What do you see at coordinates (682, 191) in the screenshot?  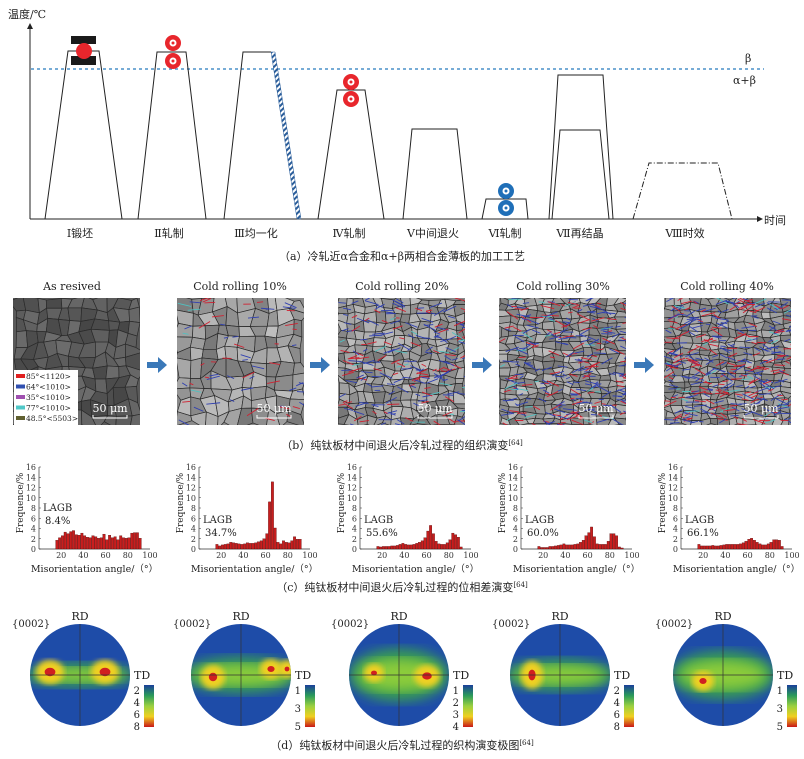 I see `step-aging-profile` at bounding box center [682, 191].